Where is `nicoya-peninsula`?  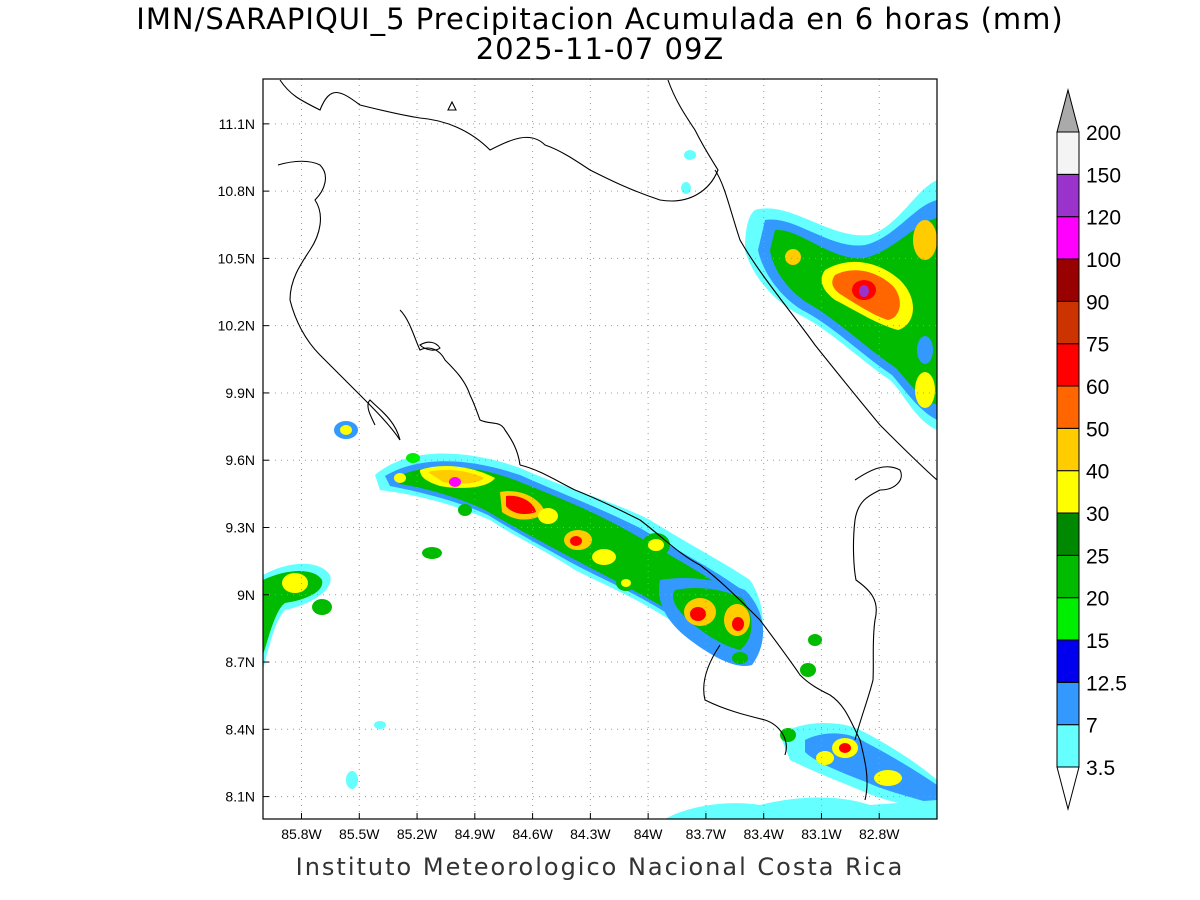
nicoya-peninsula is located at coordinates (384, 420).